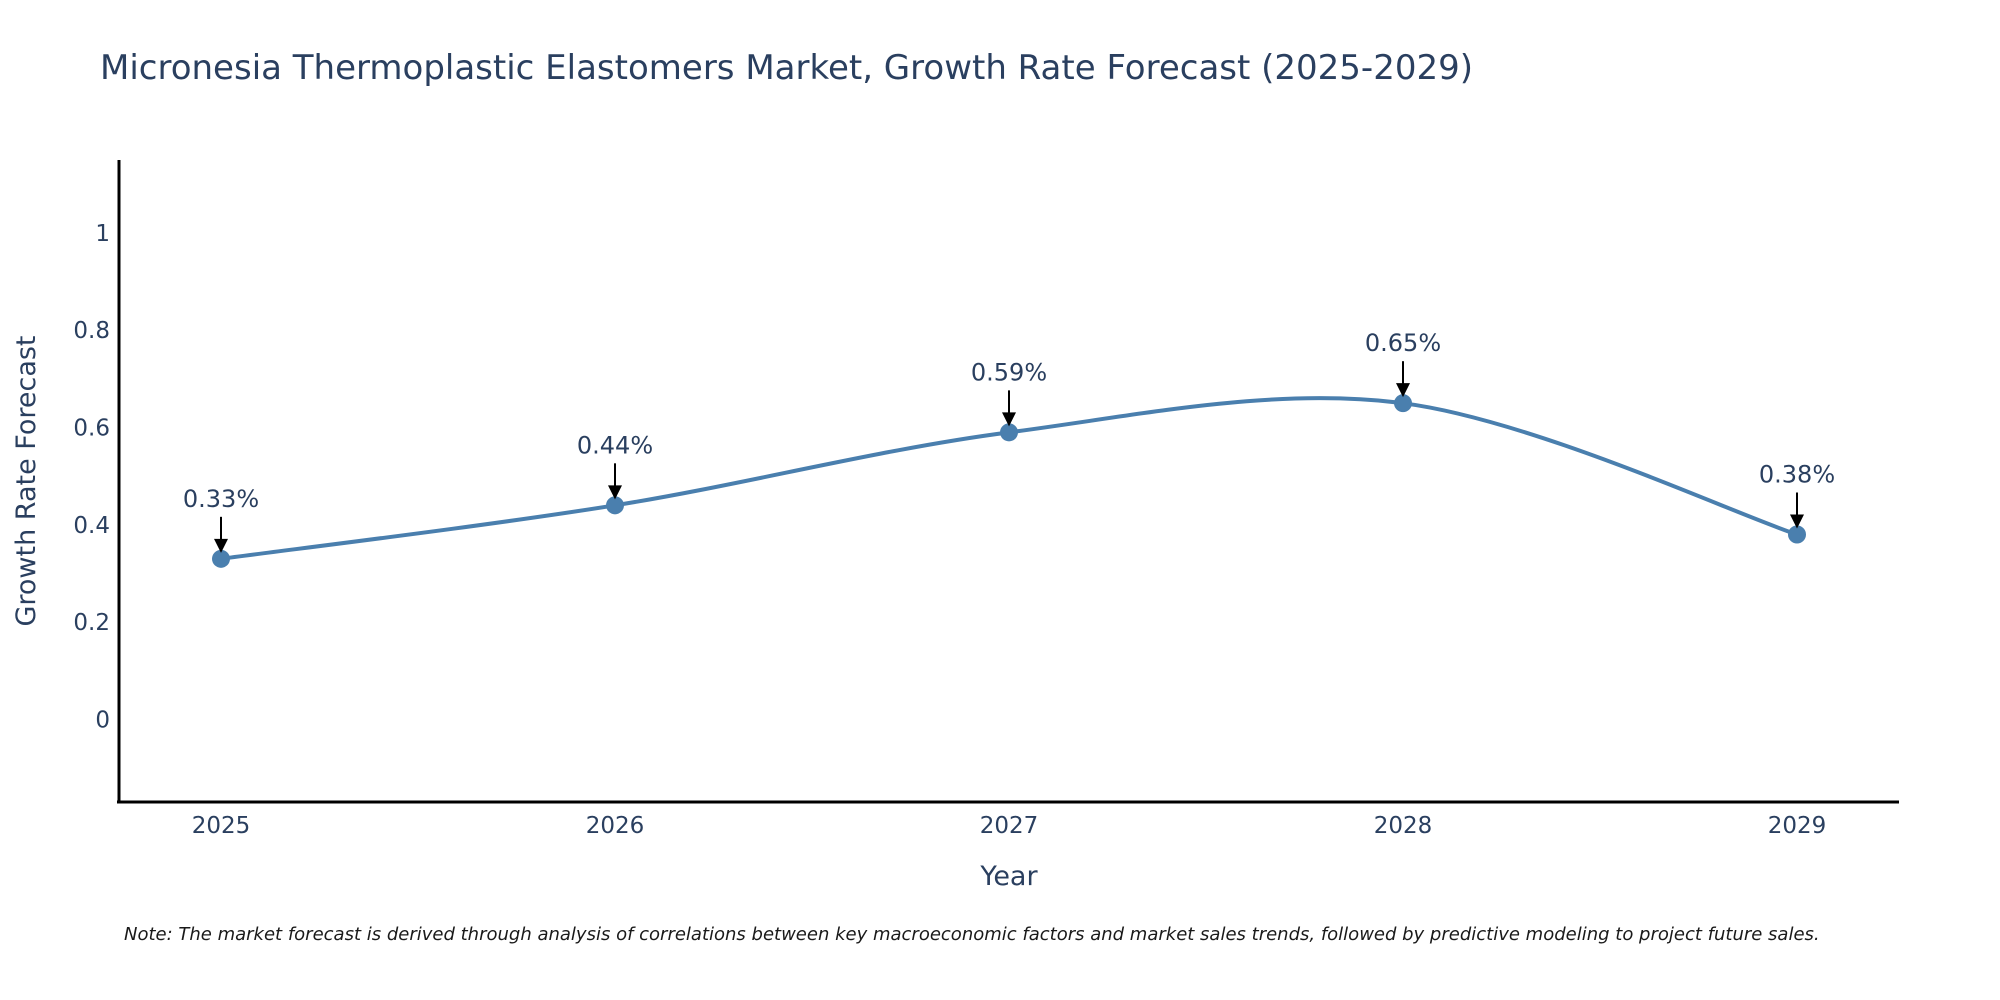 The width and height of the screenshot is (2000, 1000). What do you see at coordinates (615, 445) in the screenshot?
I see `data-label: 0.44%` at bounding box center [615, 445].